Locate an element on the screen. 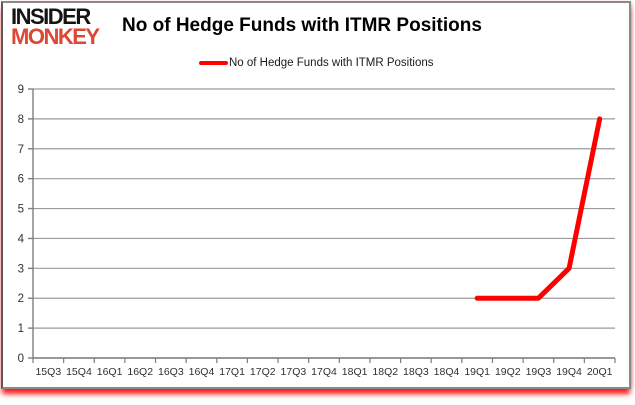 Image resolution: width=635 pixels, height=405 pixels. x-tick-label: 18Q3 is located at coordinates (416, 372).